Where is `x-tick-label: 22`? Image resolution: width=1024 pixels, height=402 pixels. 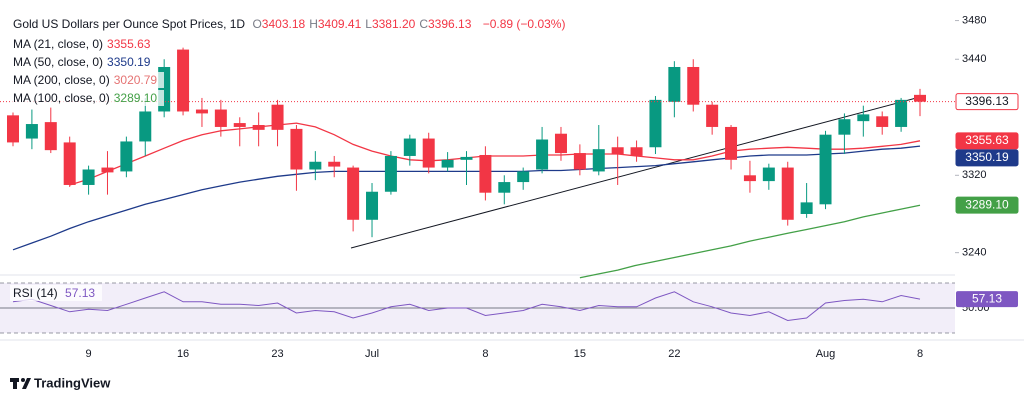
x-tick-label: 22 is located at coordinates (674, 354).